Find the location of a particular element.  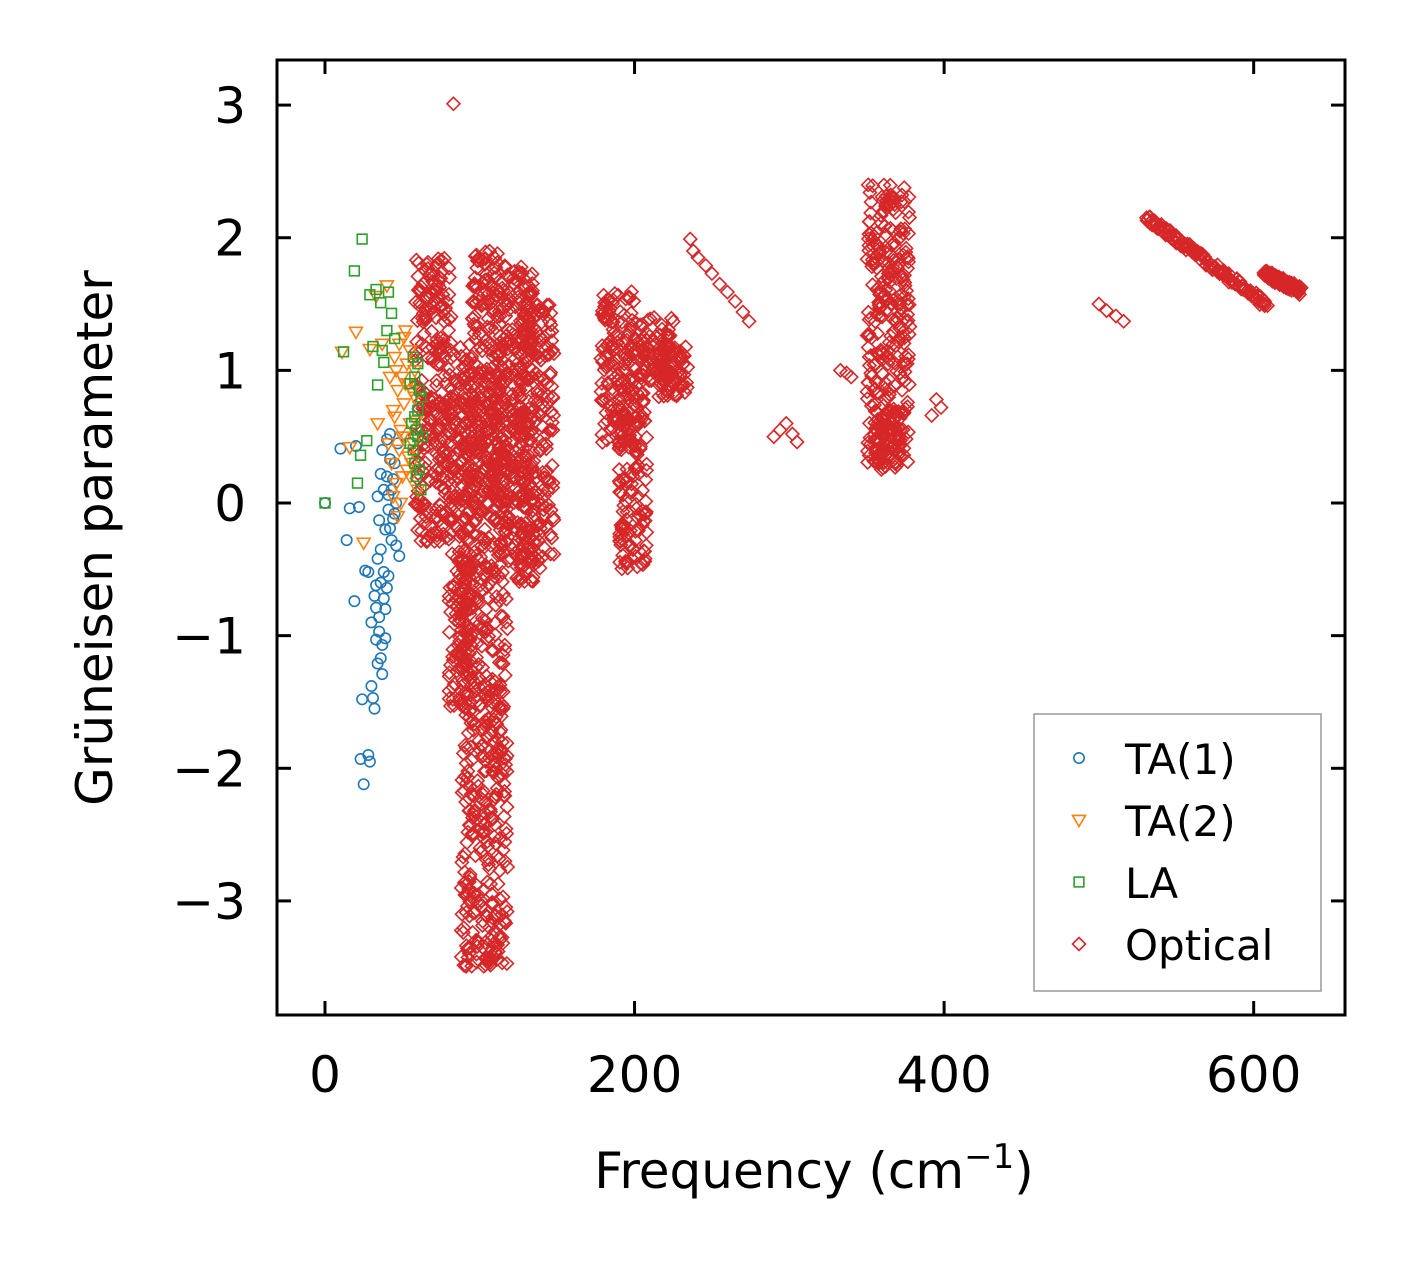

legend-label-ta1: TA(1) is located at coordinates (1180, 759).